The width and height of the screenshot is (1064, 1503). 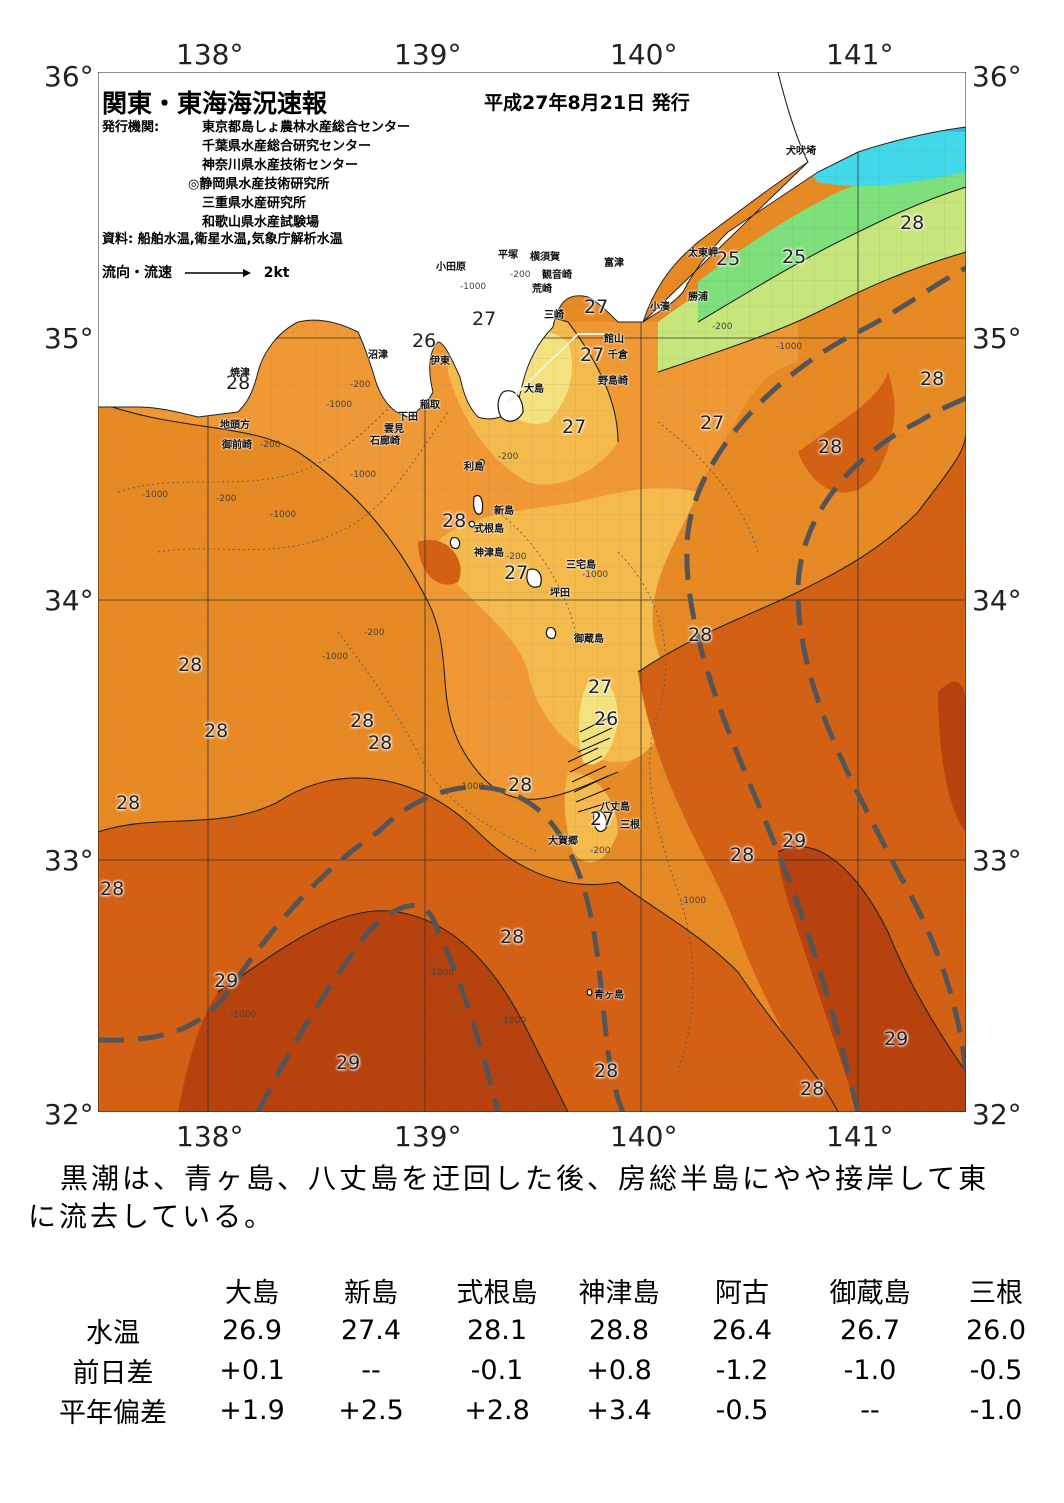 What do you see at coordinates (306, 127) in the screenshot?
I see `publisher-1: 東京都島しょ農林水産総合センター` at bounding box center [306, 127].